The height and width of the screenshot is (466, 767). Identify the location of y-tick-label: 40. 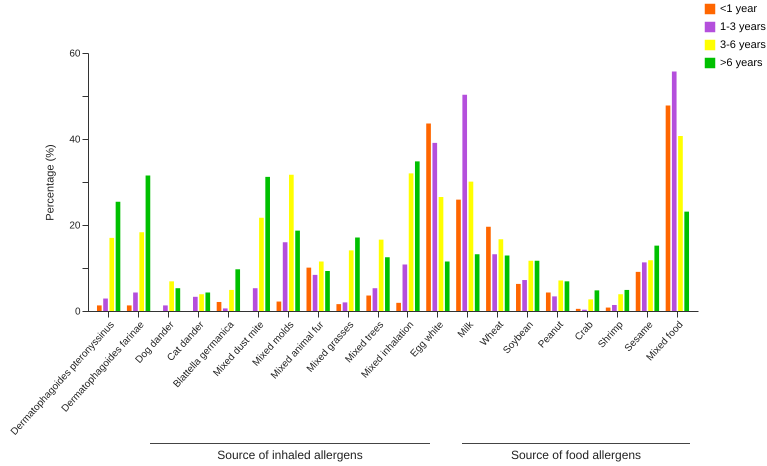
(75, 140).